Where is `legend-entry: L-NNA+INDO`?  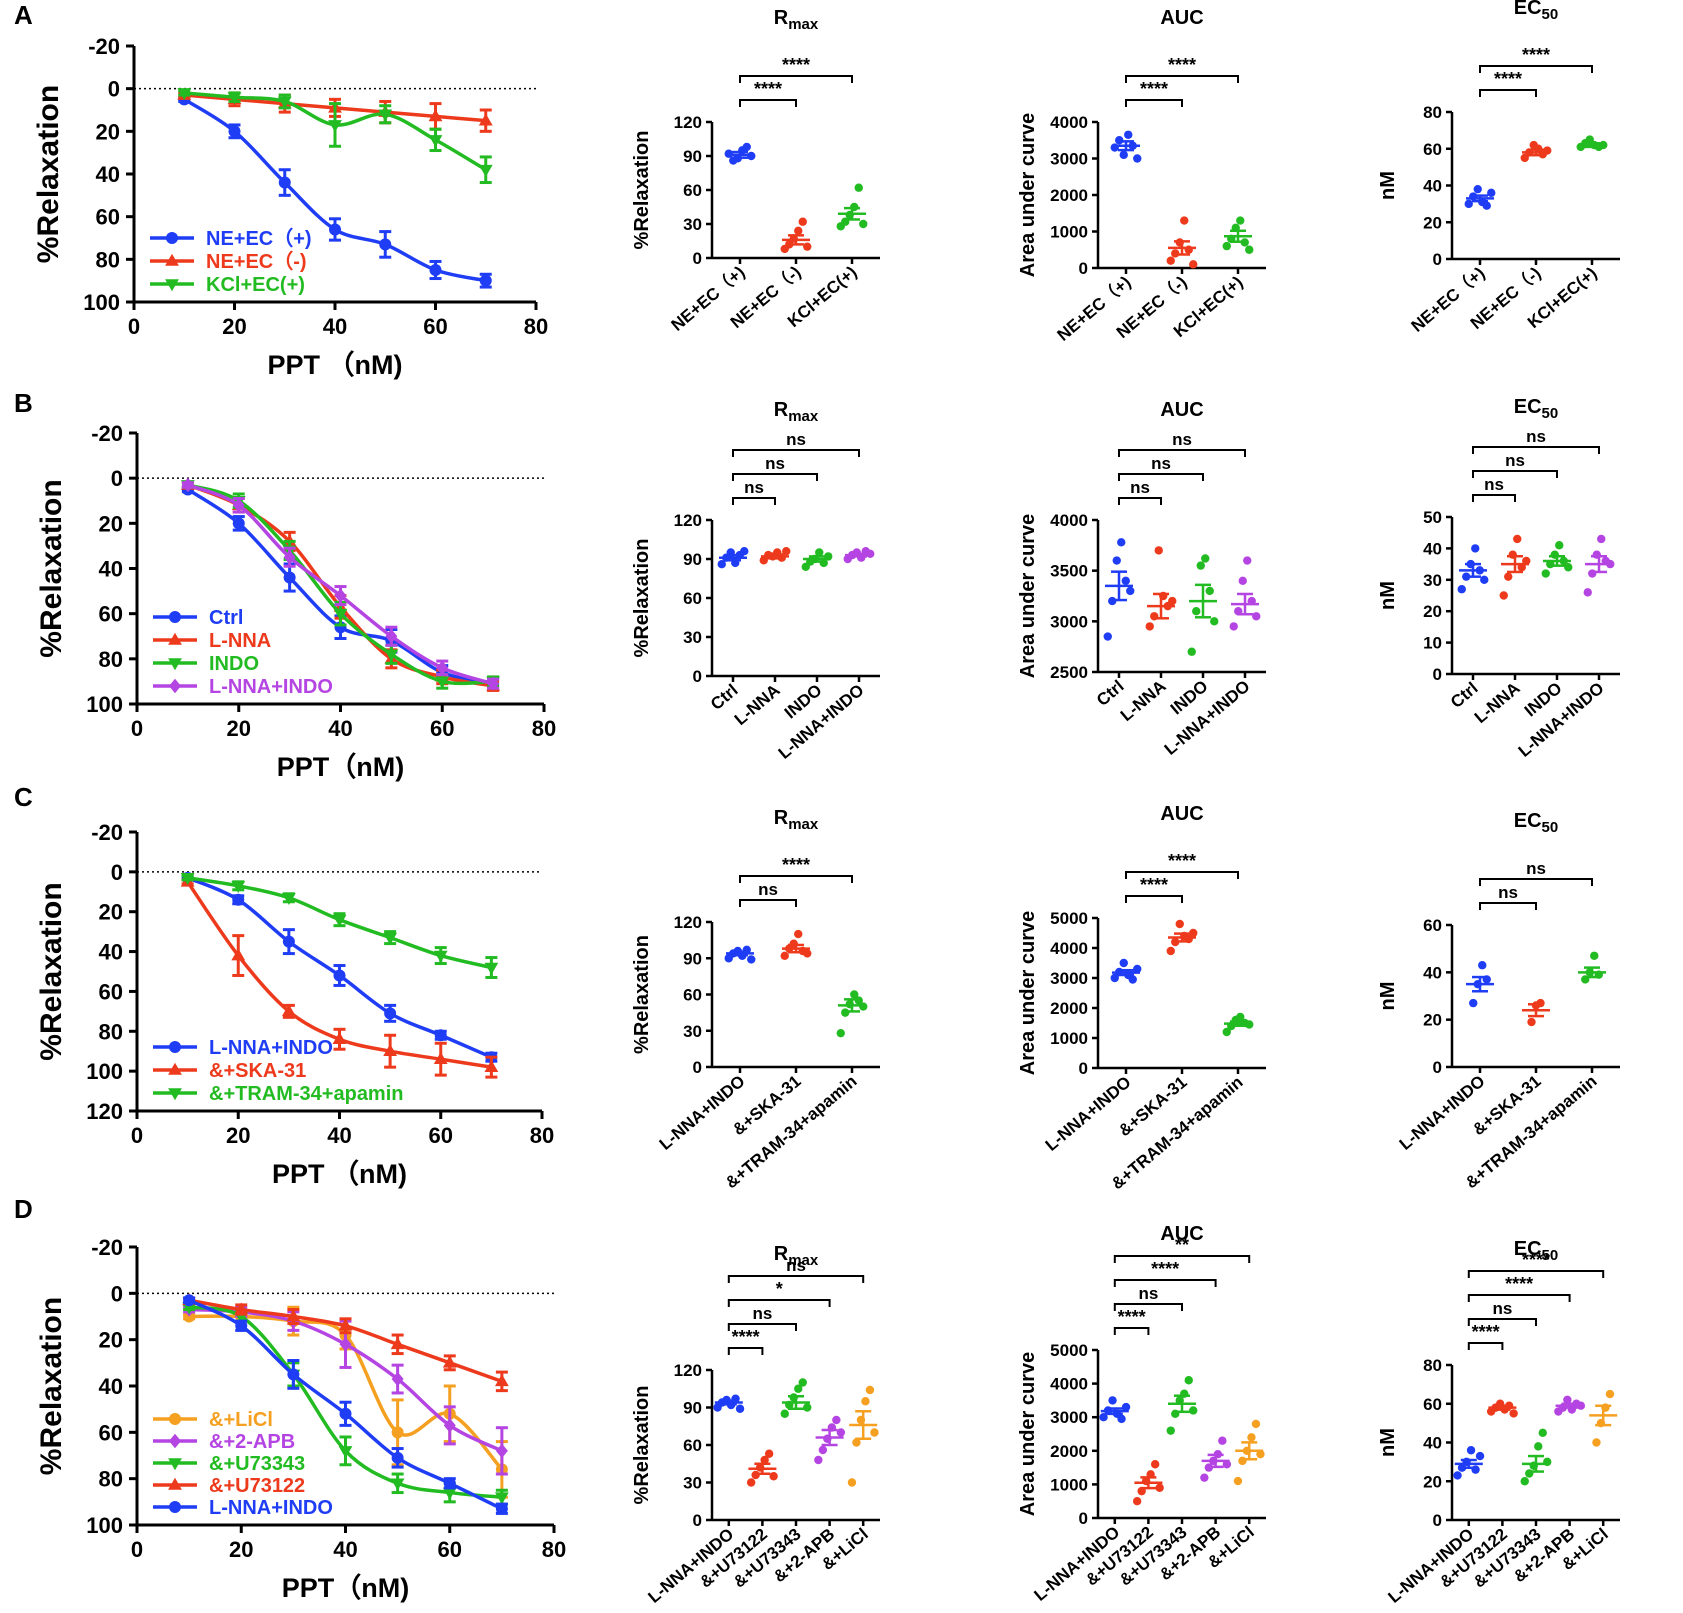 legend-entry: L-NNA+INDO is located at coordinates (243, 1508).